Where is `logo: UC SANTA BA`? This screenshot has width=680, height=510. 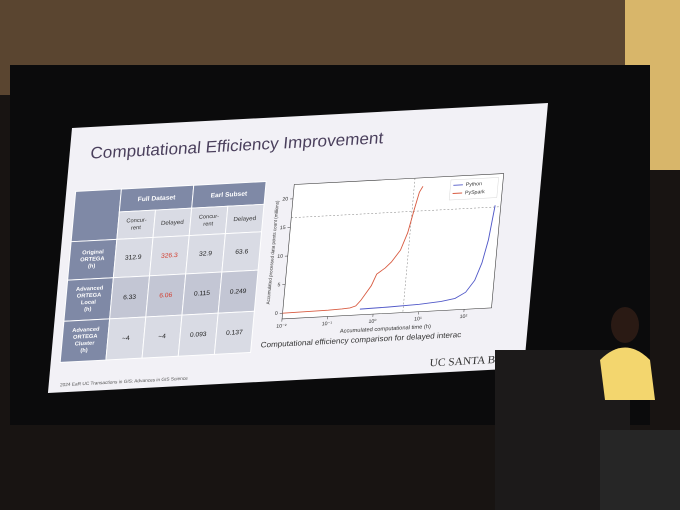
logo: UC SANTA BA is located at coordinates (467, 362).